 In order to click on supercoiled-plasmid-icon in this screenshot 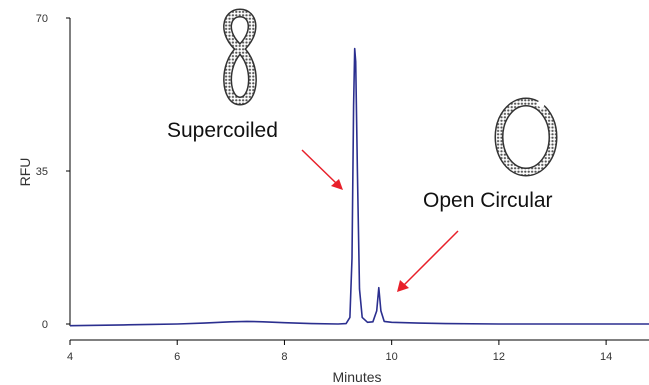, I will do `click(240, 57)`.